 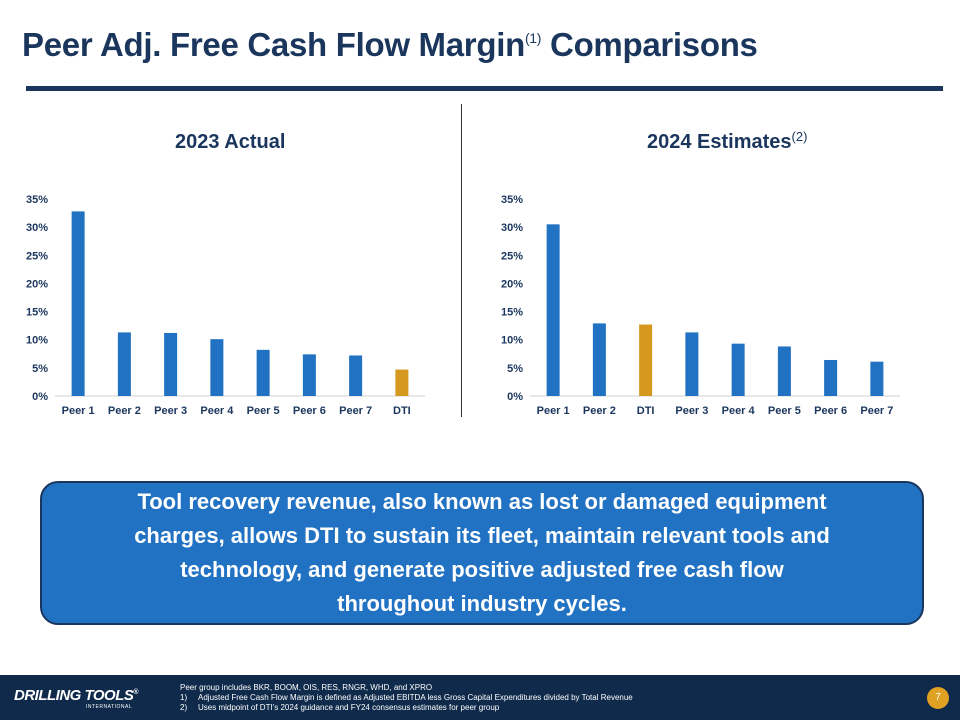 I want to click on title-rule, so click(x=484, y=88).